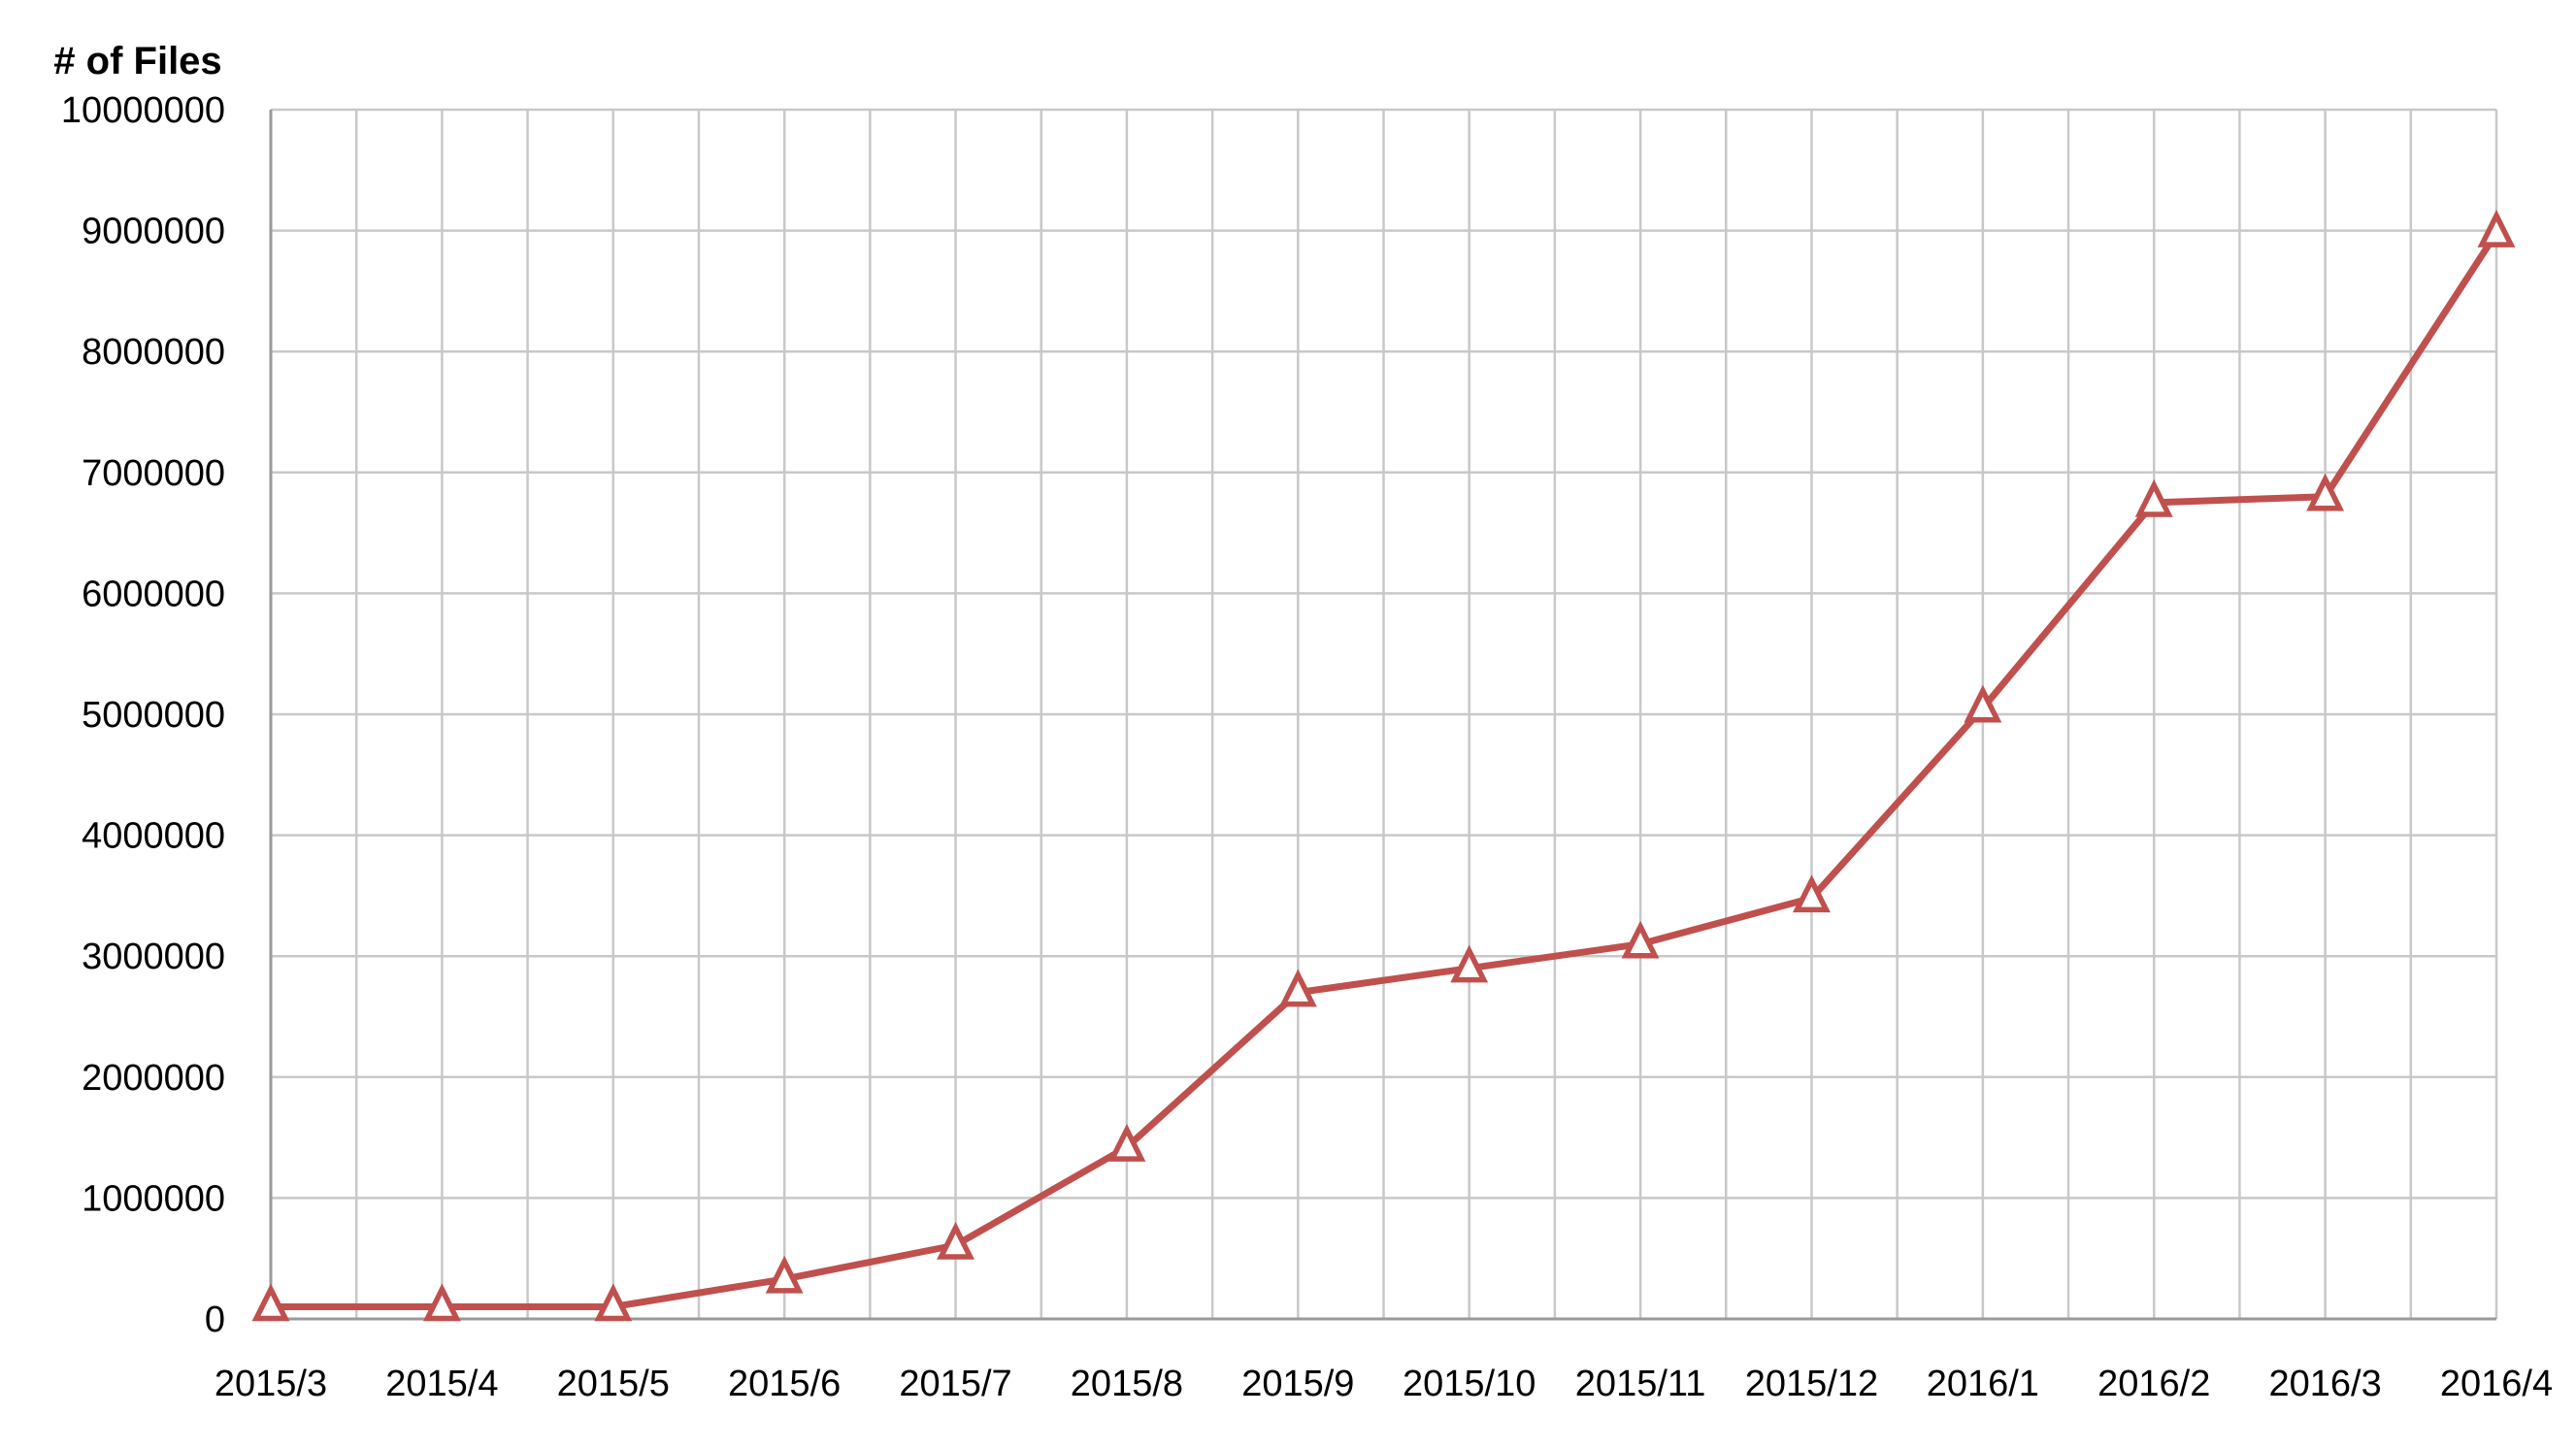 This screenshot has width=2576, height=1448. What do you see at coordinates (955, 1384) in the screenshot?
I see `x-tick-label: 2015/7` at bounding box center [955, 1384].